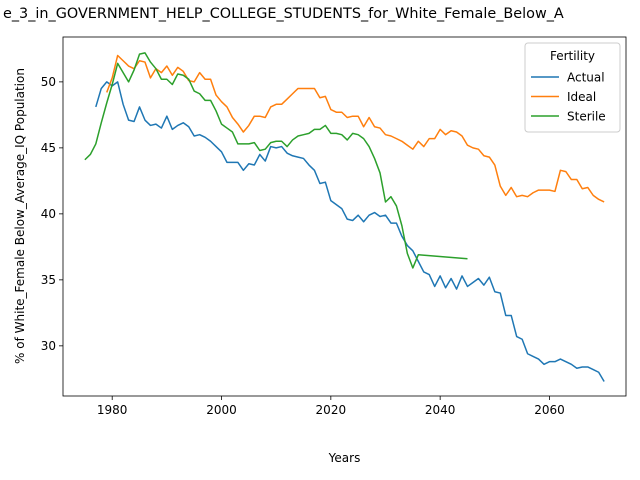 The width and height of the screenshot is (640, 480). I want to click on y-tick-label: 35, so click(48, 280).